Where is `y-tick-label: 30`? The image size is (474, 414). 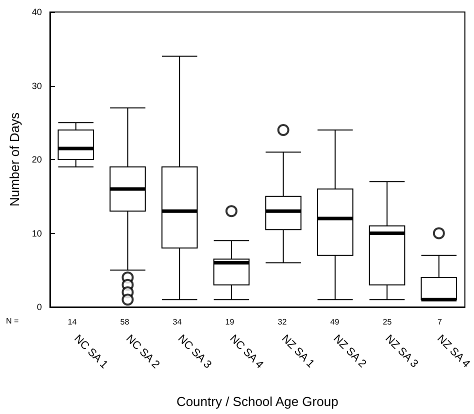
y-tick-label: 30 is located at coordinates (37, 85).